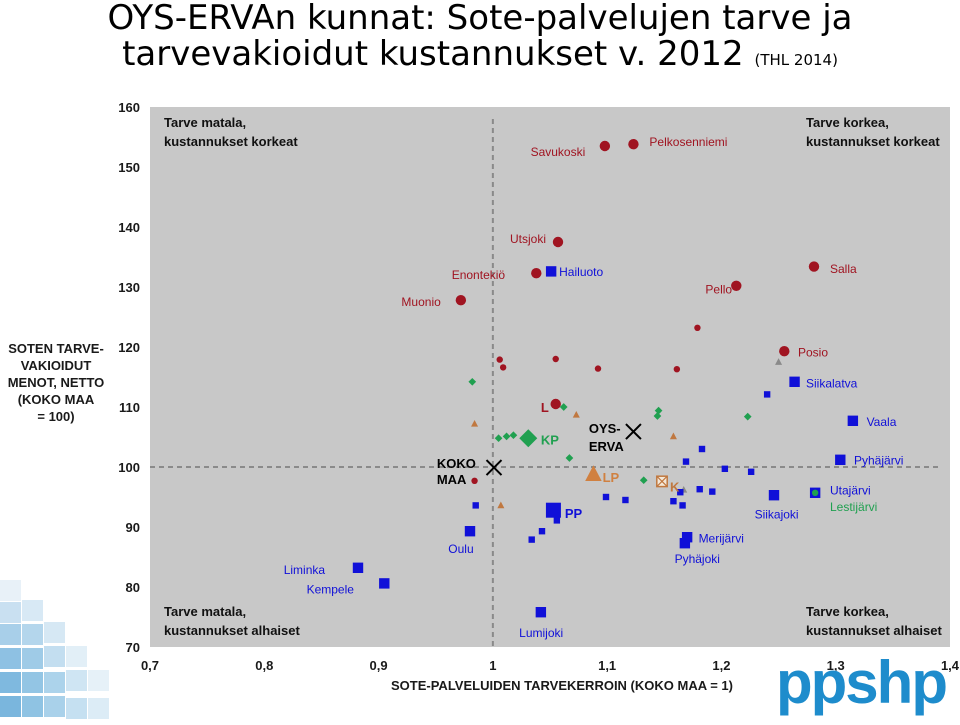  What do you see at coordinates (492, 665) in the screenshot?
I see `x-tick-label: 1` at bounding box center [492, 665].